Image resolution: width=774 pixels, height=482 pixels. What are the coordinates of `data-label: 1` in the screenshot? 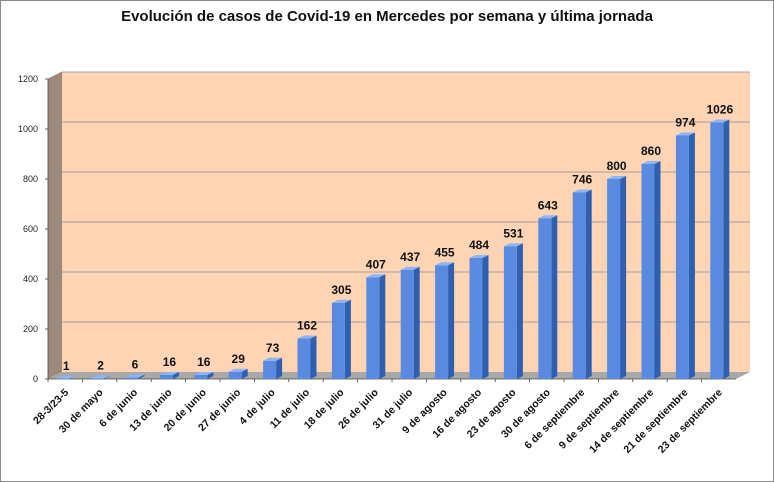 It's located at (66, 366).